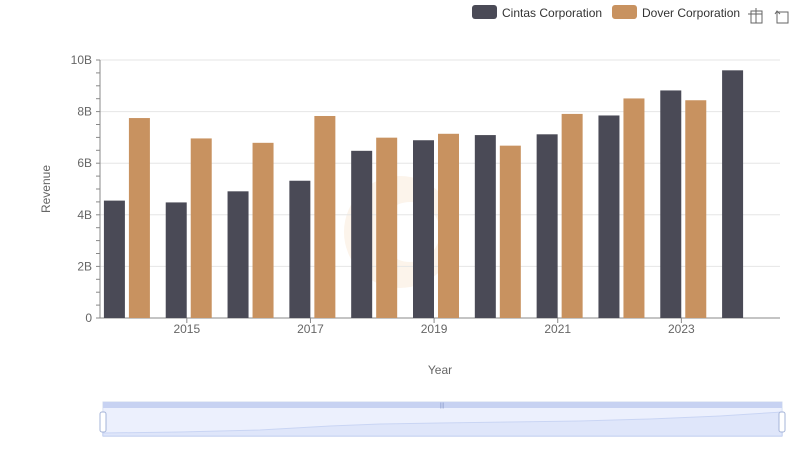 The height and width of the screenshot is (466, 800). I want to click on bar-cintas-corporation-2015, so click(176, 260).